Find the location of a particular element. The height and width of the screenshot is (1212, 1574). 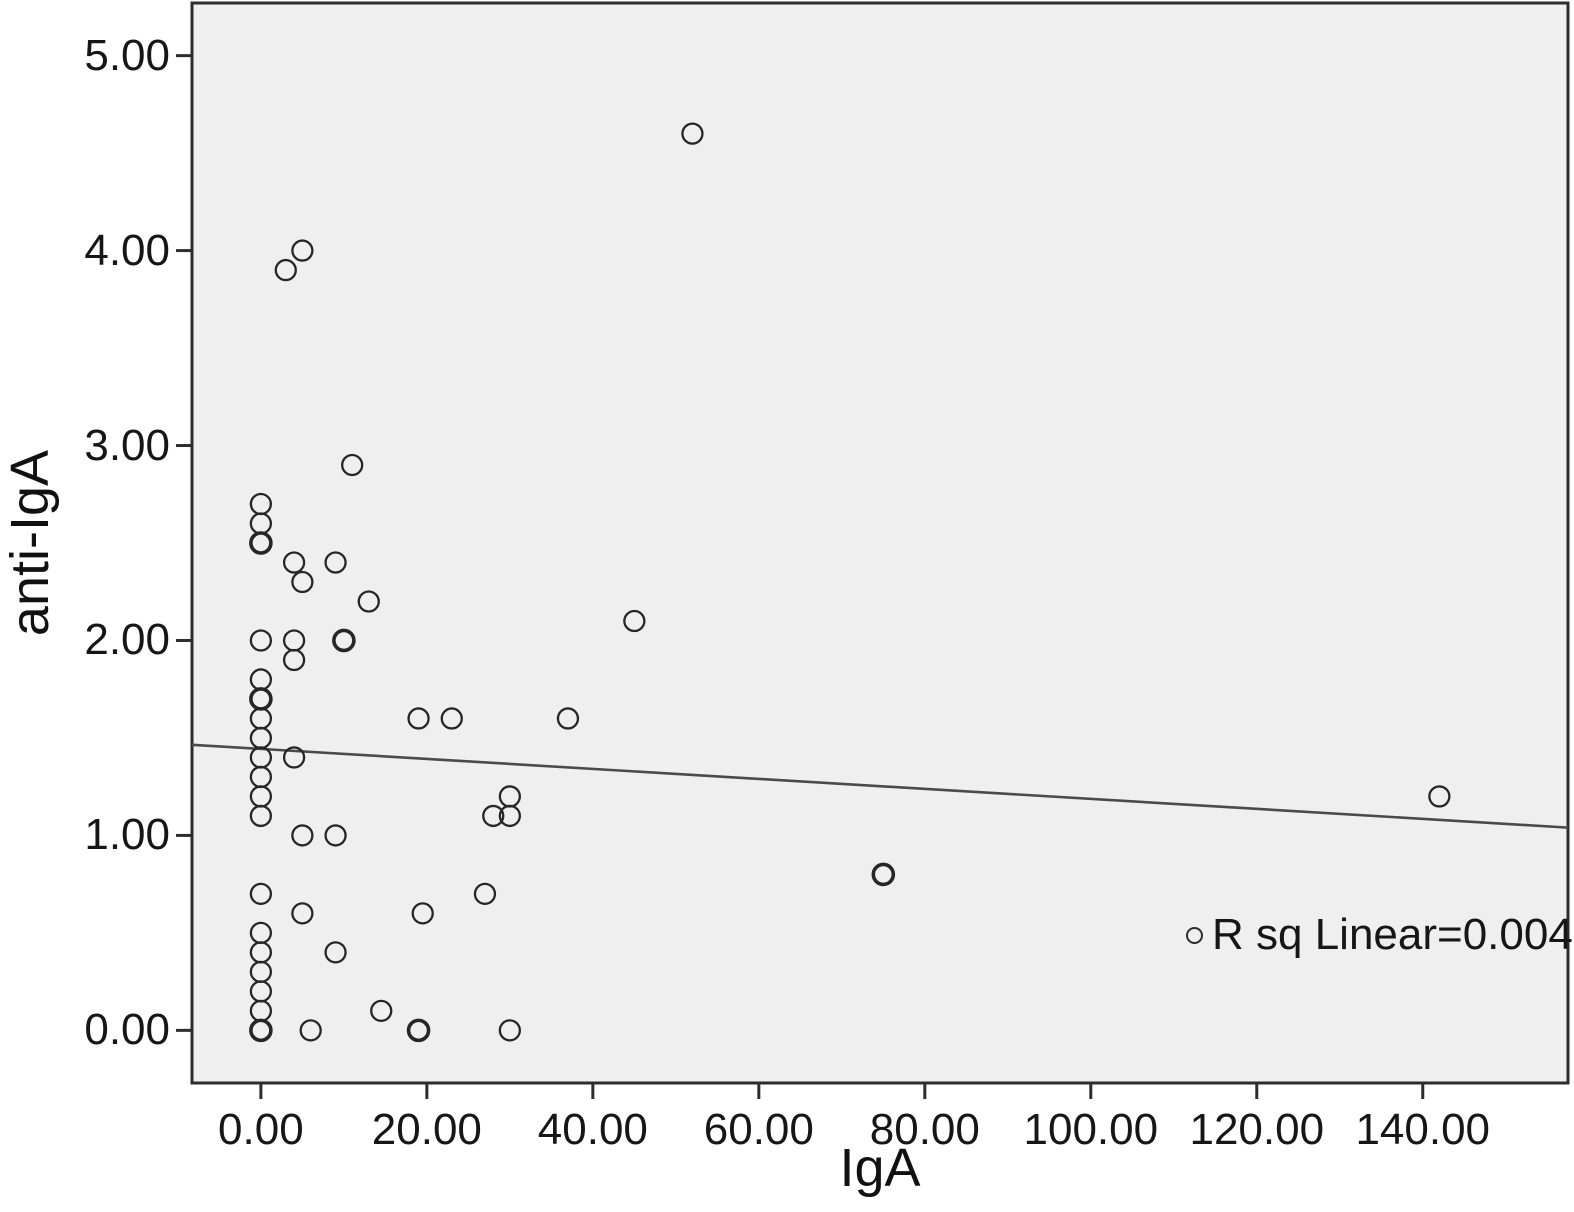

y-tick-label: 5.00 is located at coordinates (127, 55).